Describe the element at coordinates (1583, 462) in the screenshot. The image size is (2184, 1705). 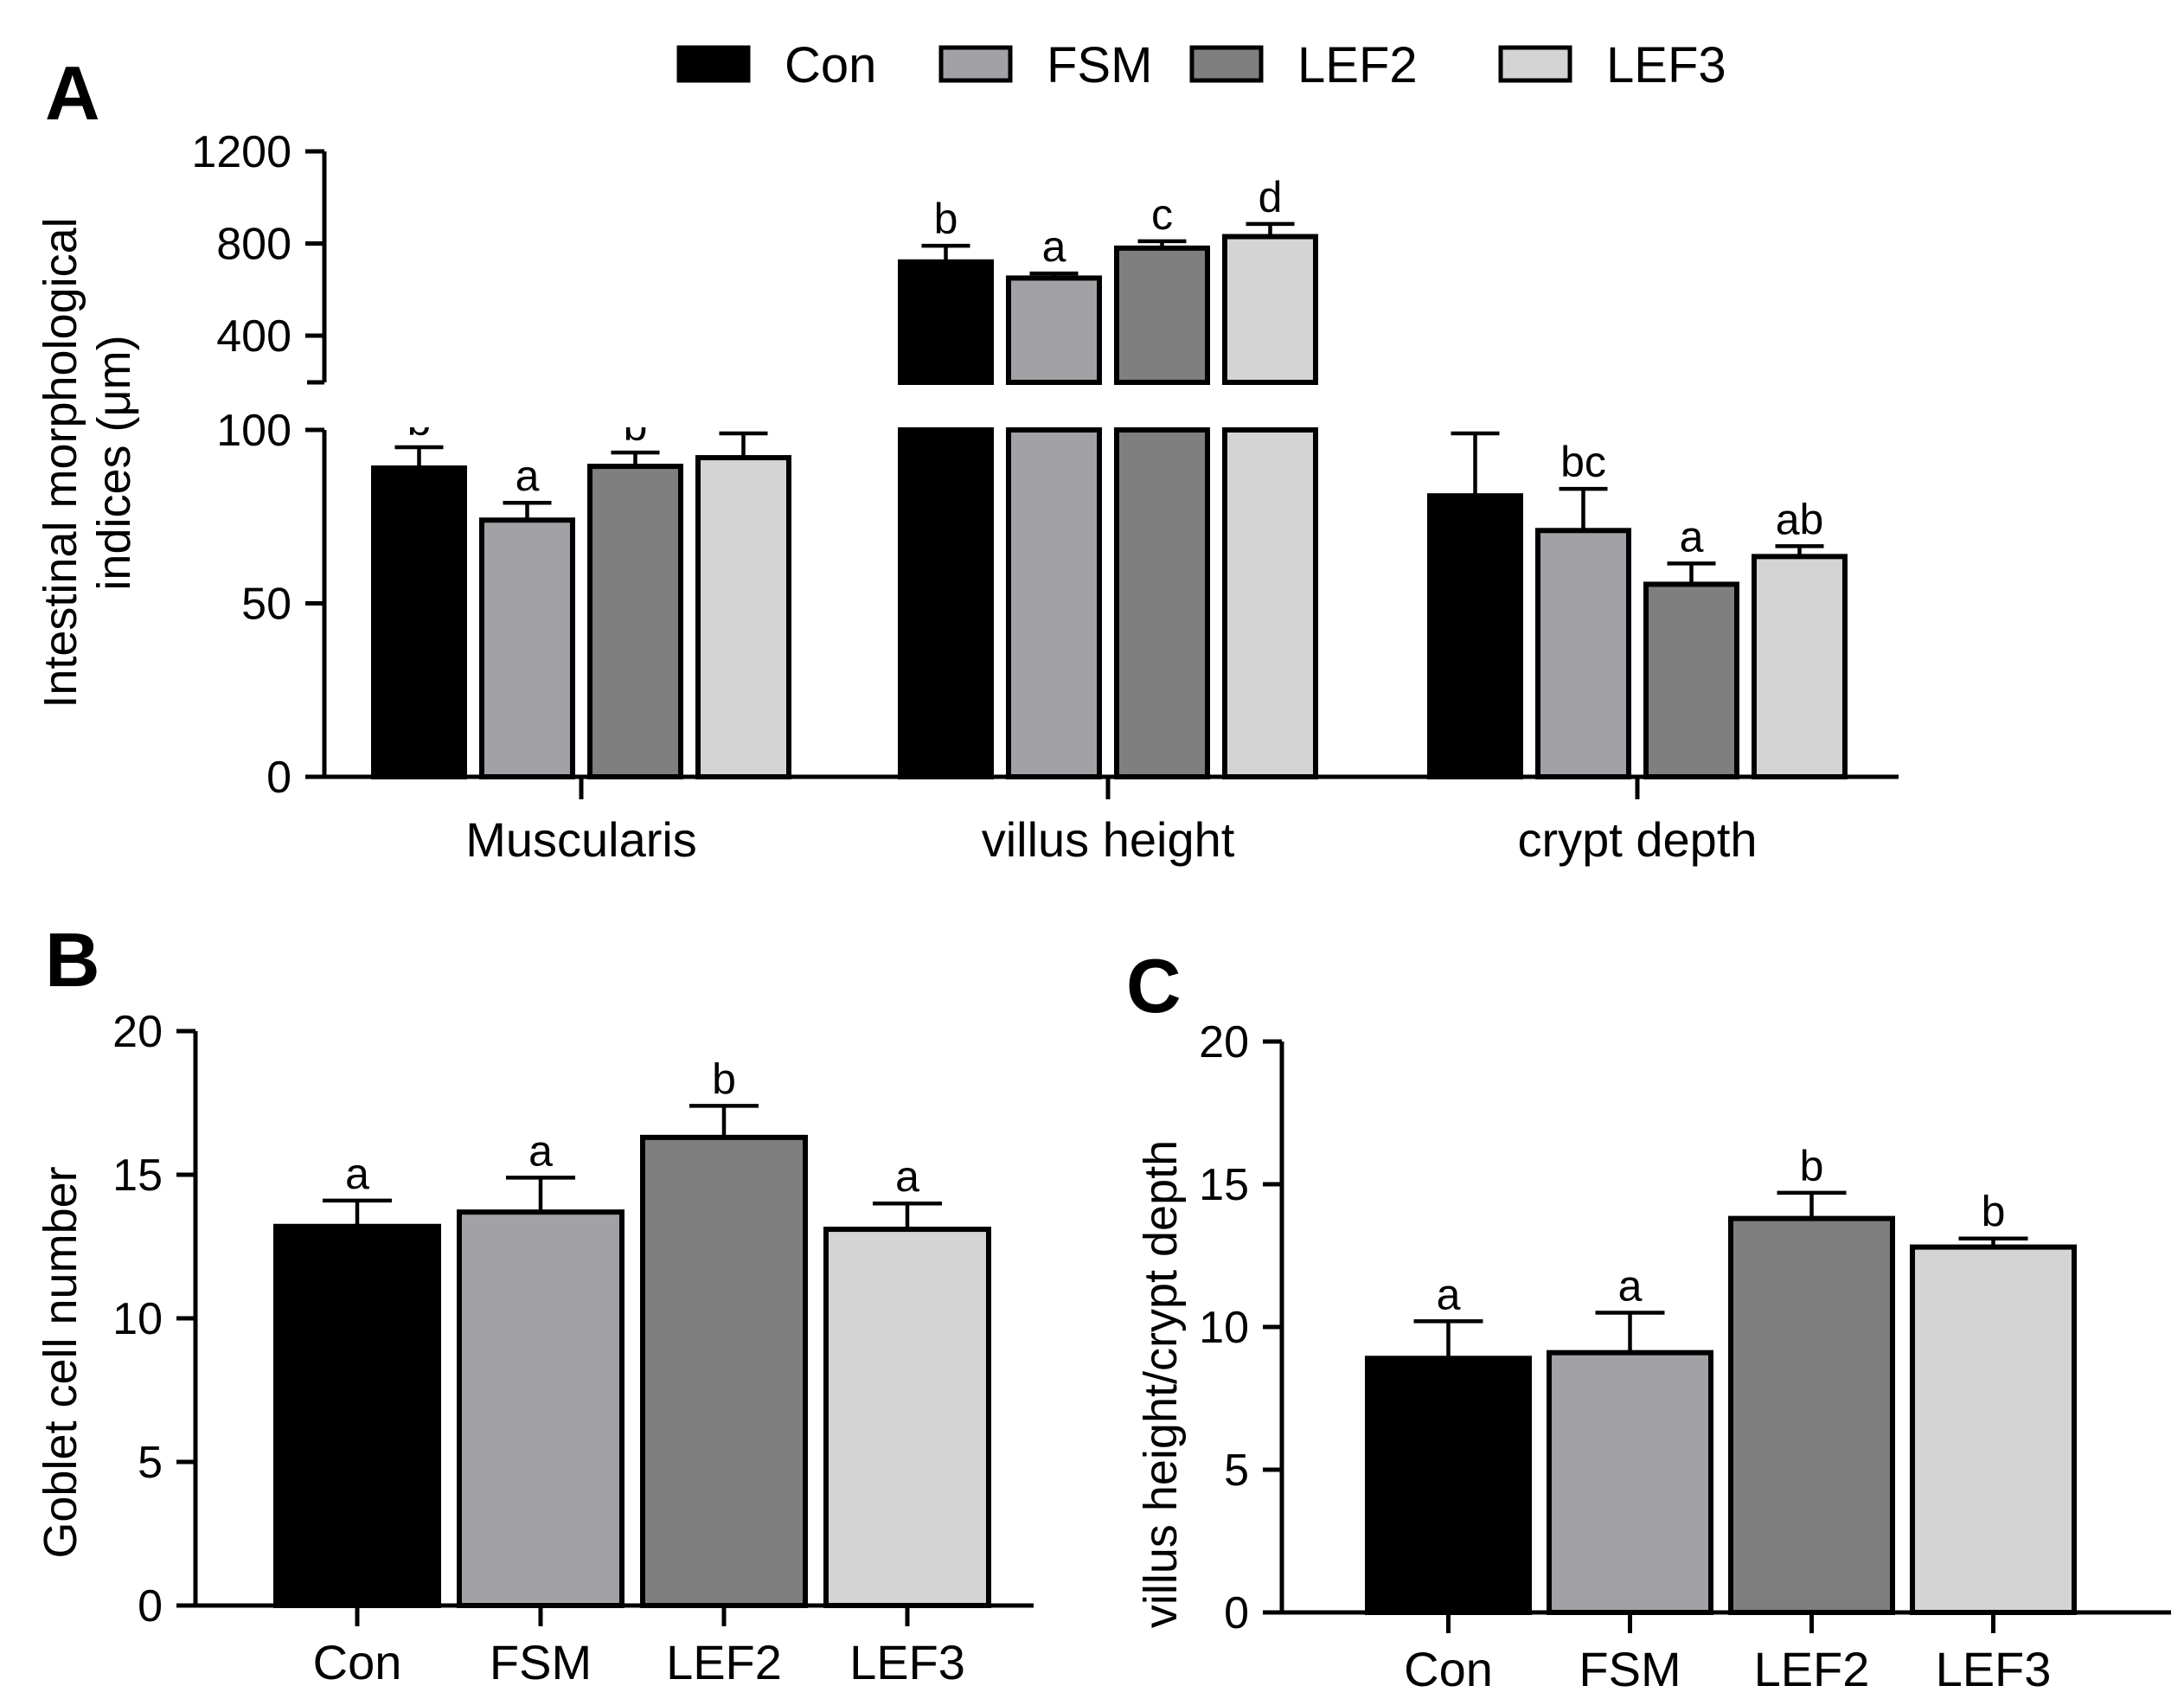
I see `panel-a-significance-letter: bc` at that location.